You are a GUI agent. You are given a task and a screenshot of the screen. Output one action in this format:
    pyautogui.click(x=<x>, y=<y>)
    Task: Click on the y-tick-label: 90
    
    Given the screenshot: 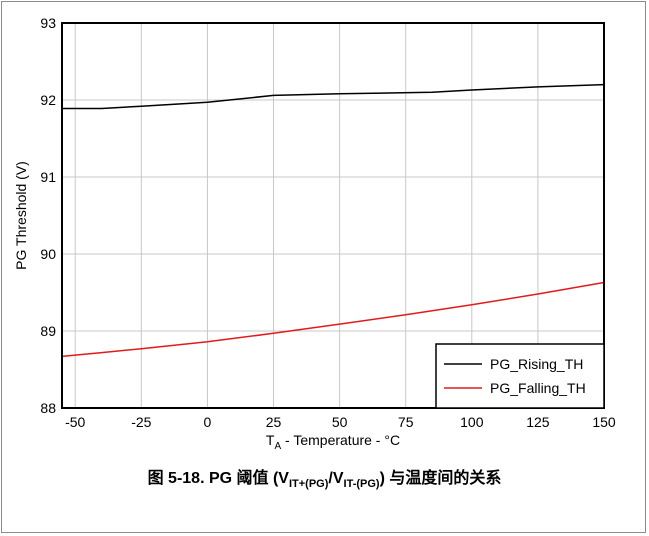 What is the action you would take?
    pyautogui.click(x=48, y=254)
    